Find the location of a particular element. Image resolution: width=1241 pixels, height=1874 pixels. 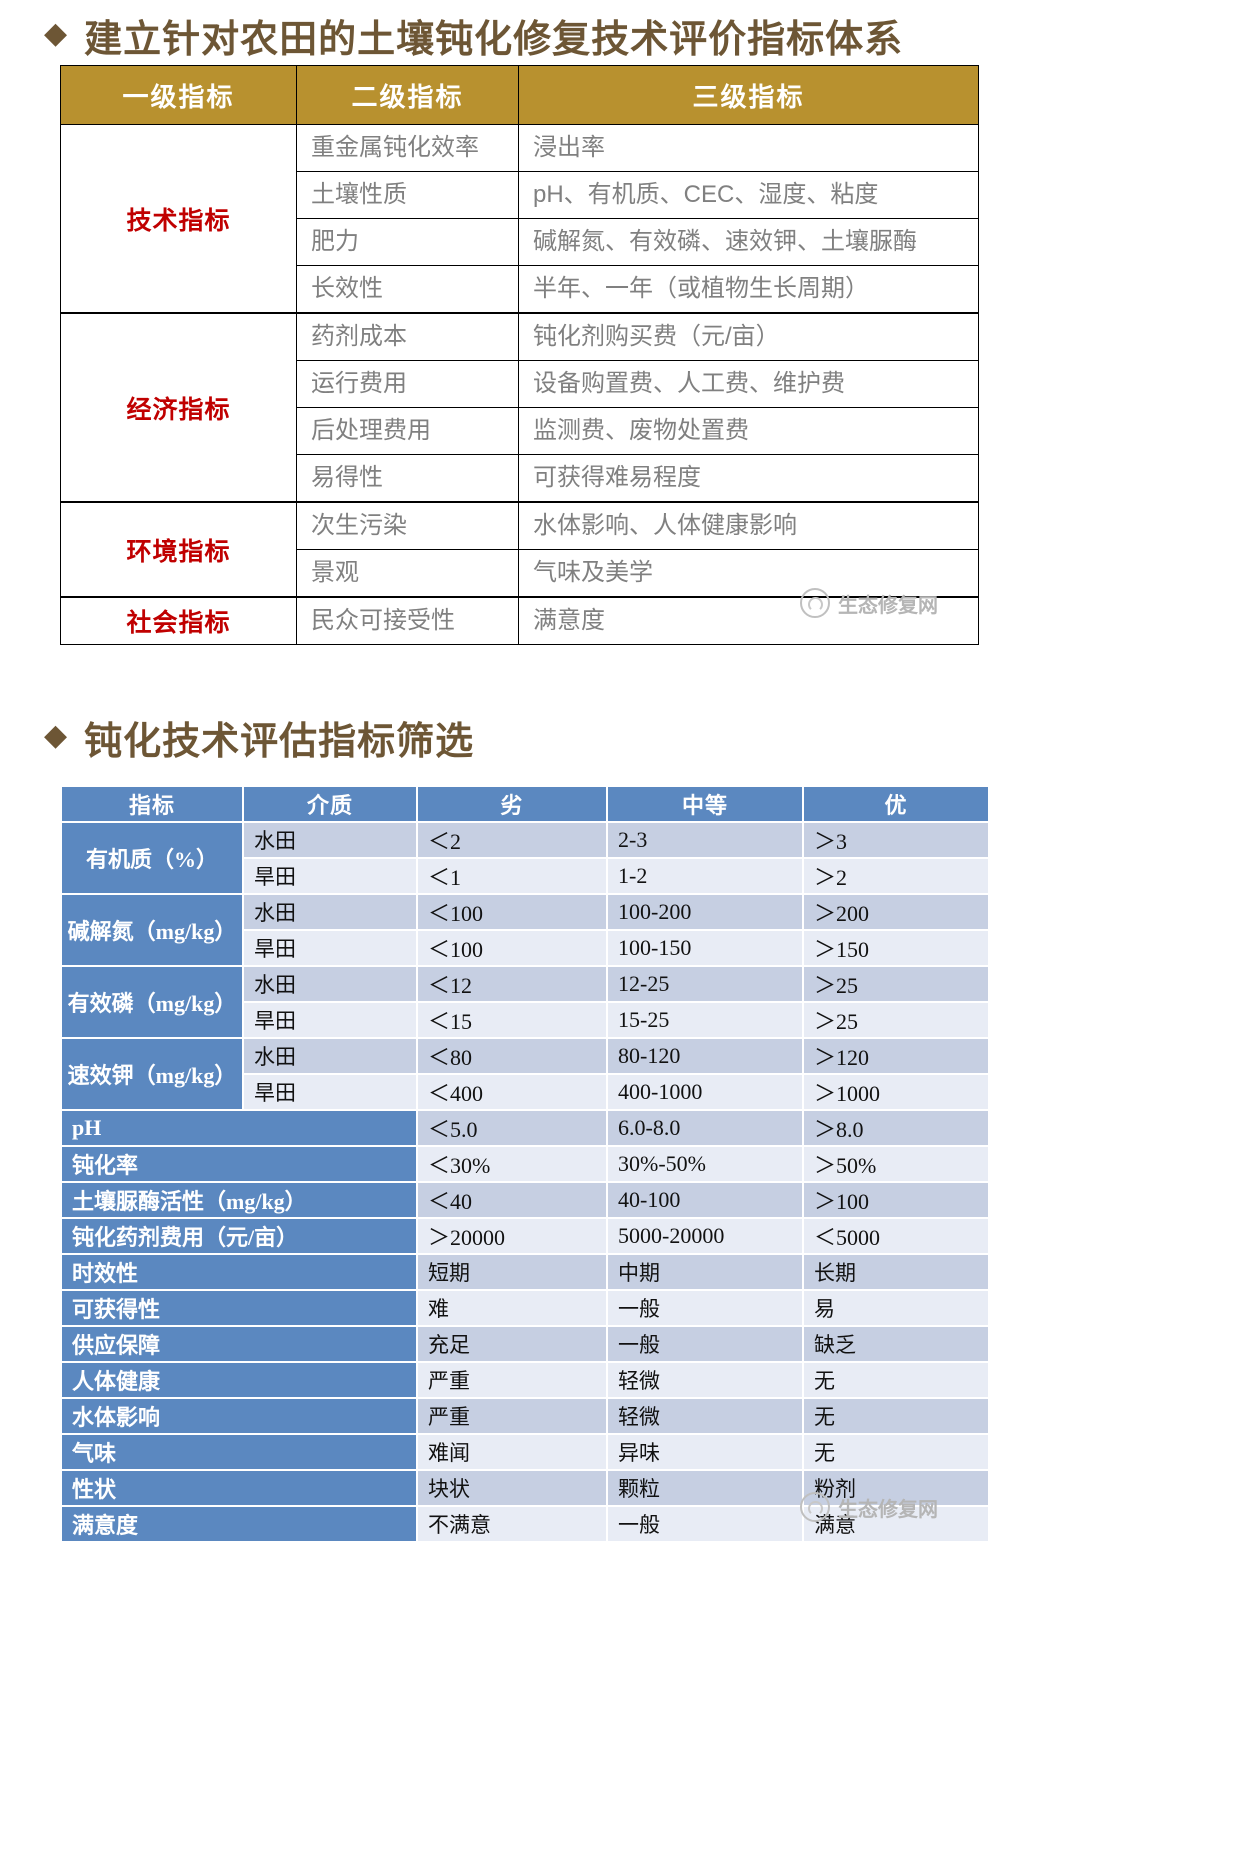

good-cell: ＞1000 is located at coordinates (896, 1092).